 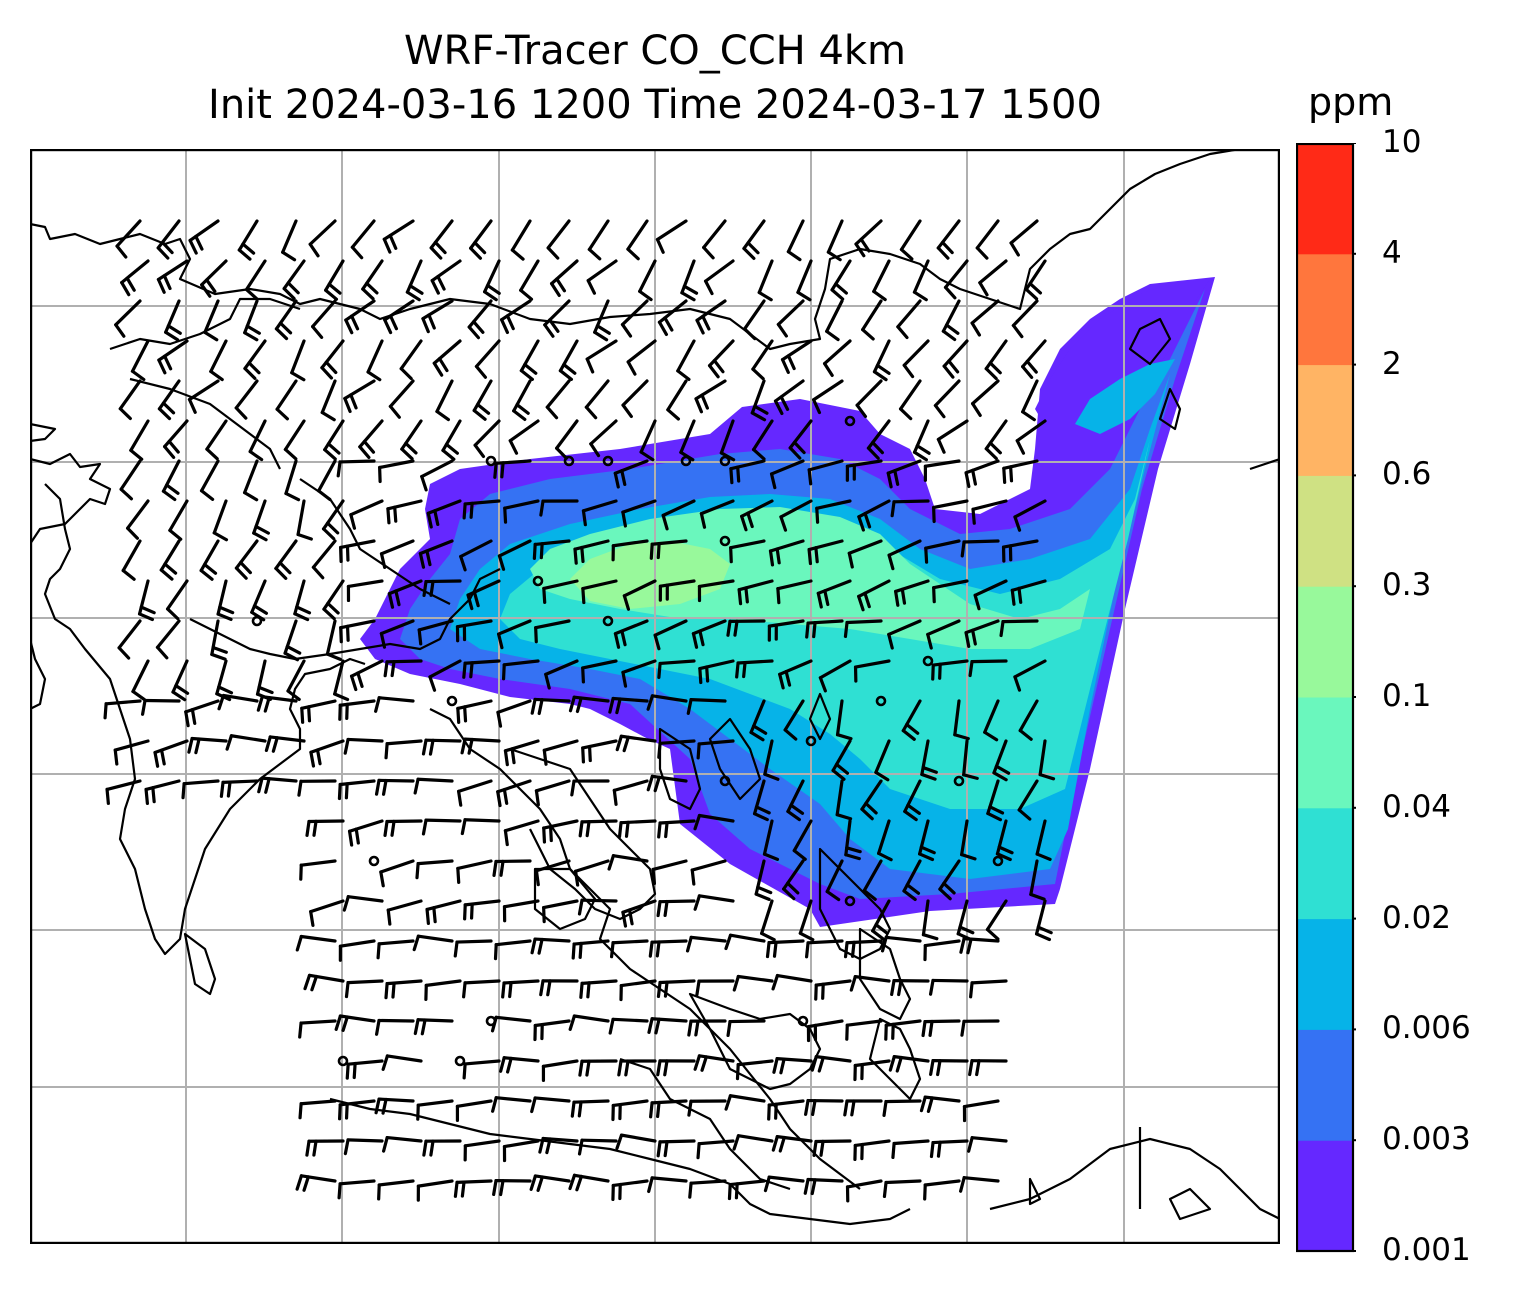 I want to click on colorbar-tick-label: 4, so click(x=1392, y=252).